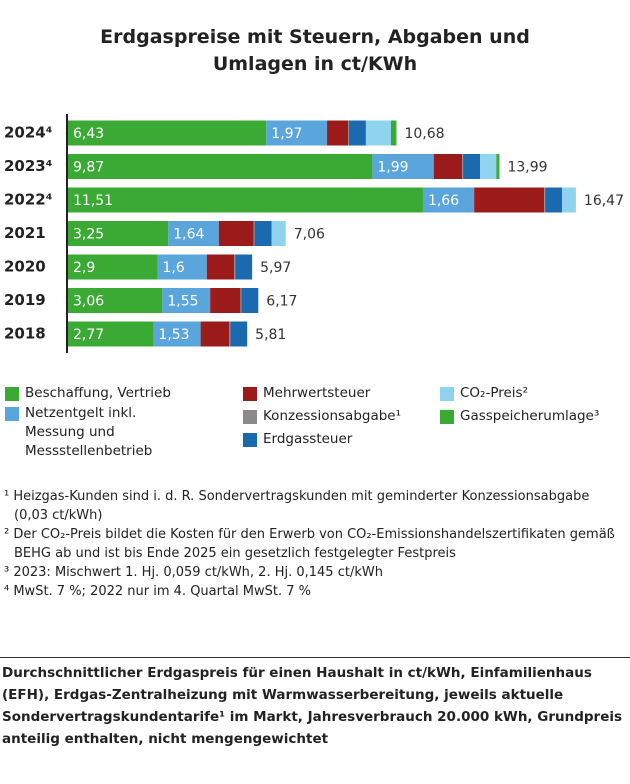  Describe the element at coordinates (308, 439) in the screenshot. I see `legend-label: Erdgassteuer` at that location.